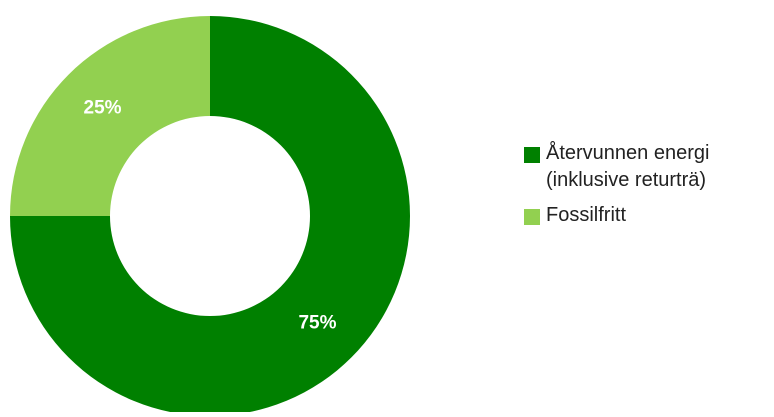  Describe the element at coordinates (103, 108) in the screenshot. I see `slice-label-fossil-free: 25%` at that location.